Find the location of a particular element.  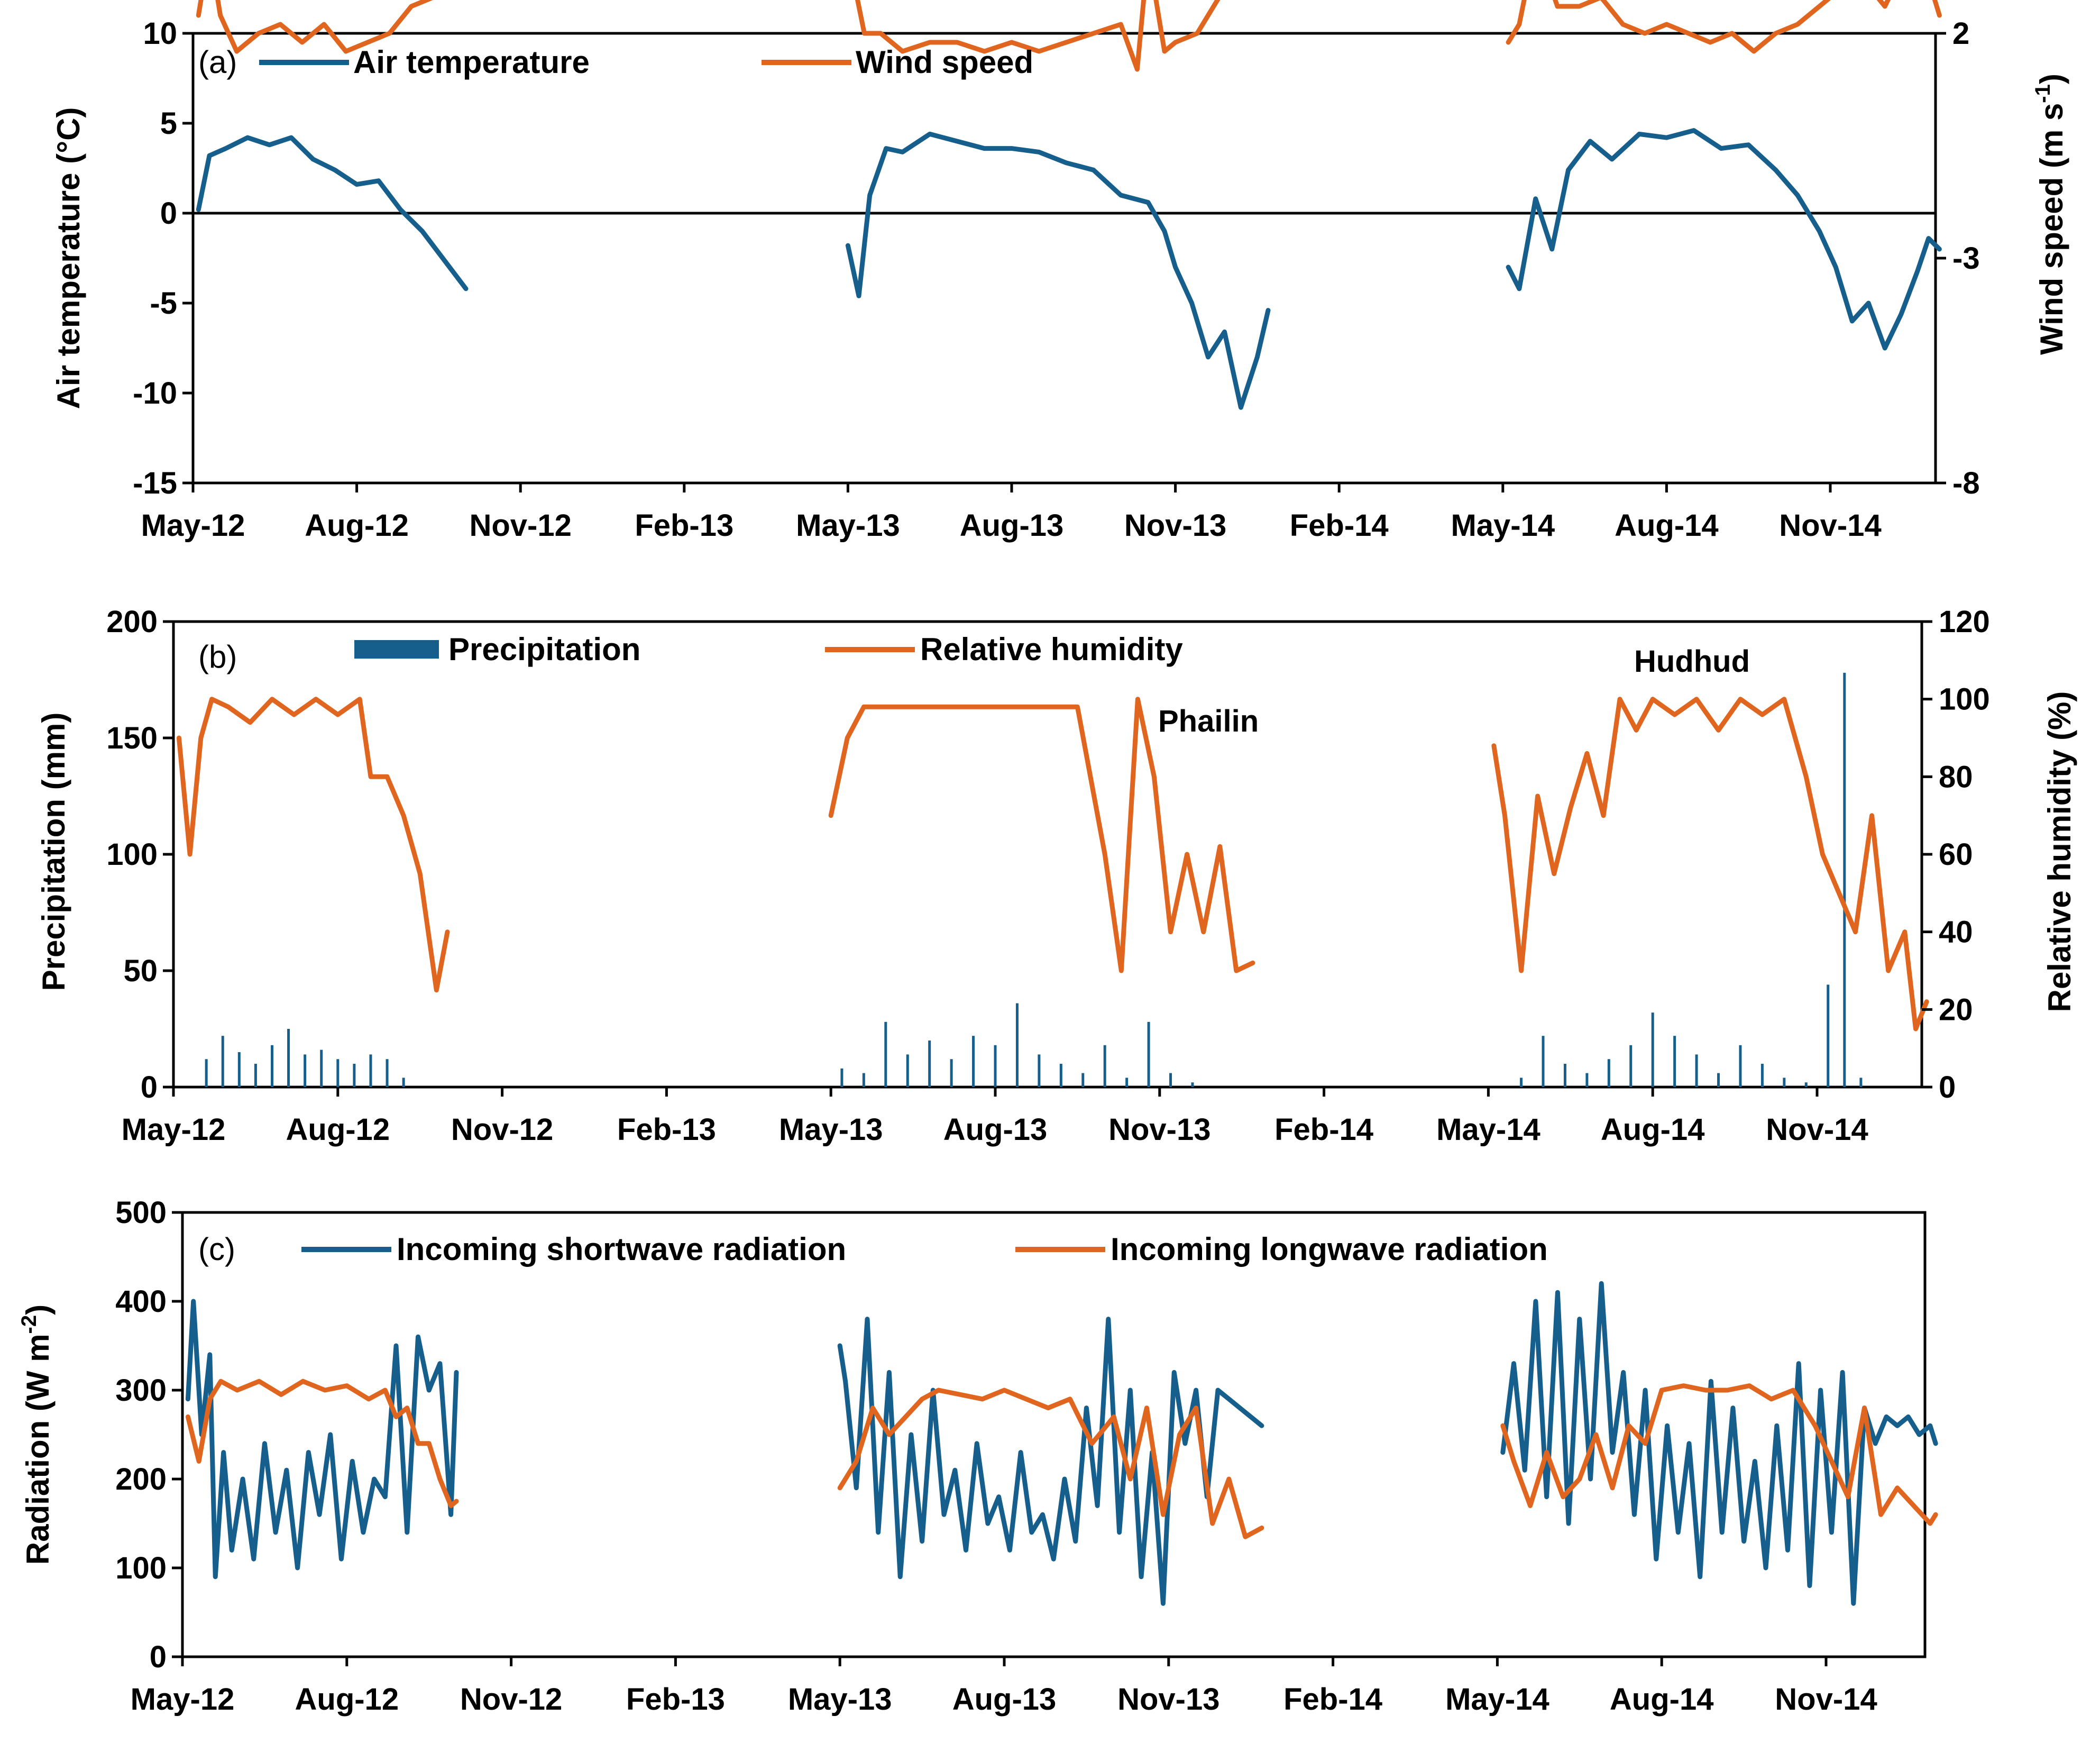

y-tick-label: 200 is located at coordinates (132, 622).